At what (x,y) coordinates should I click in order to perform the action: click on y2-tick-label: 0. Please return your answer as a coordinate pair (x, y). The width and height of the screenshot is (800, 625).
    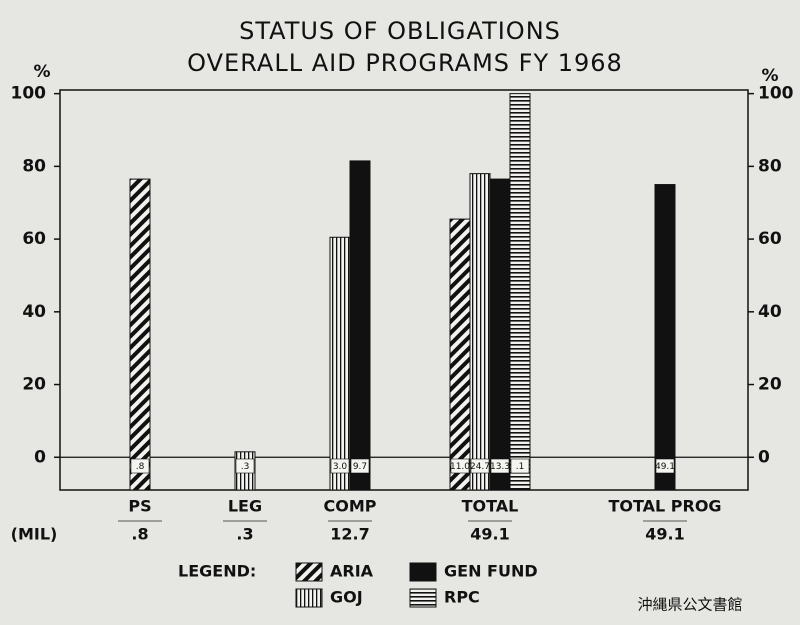
    Looking at the image, I should click on (764, 457).